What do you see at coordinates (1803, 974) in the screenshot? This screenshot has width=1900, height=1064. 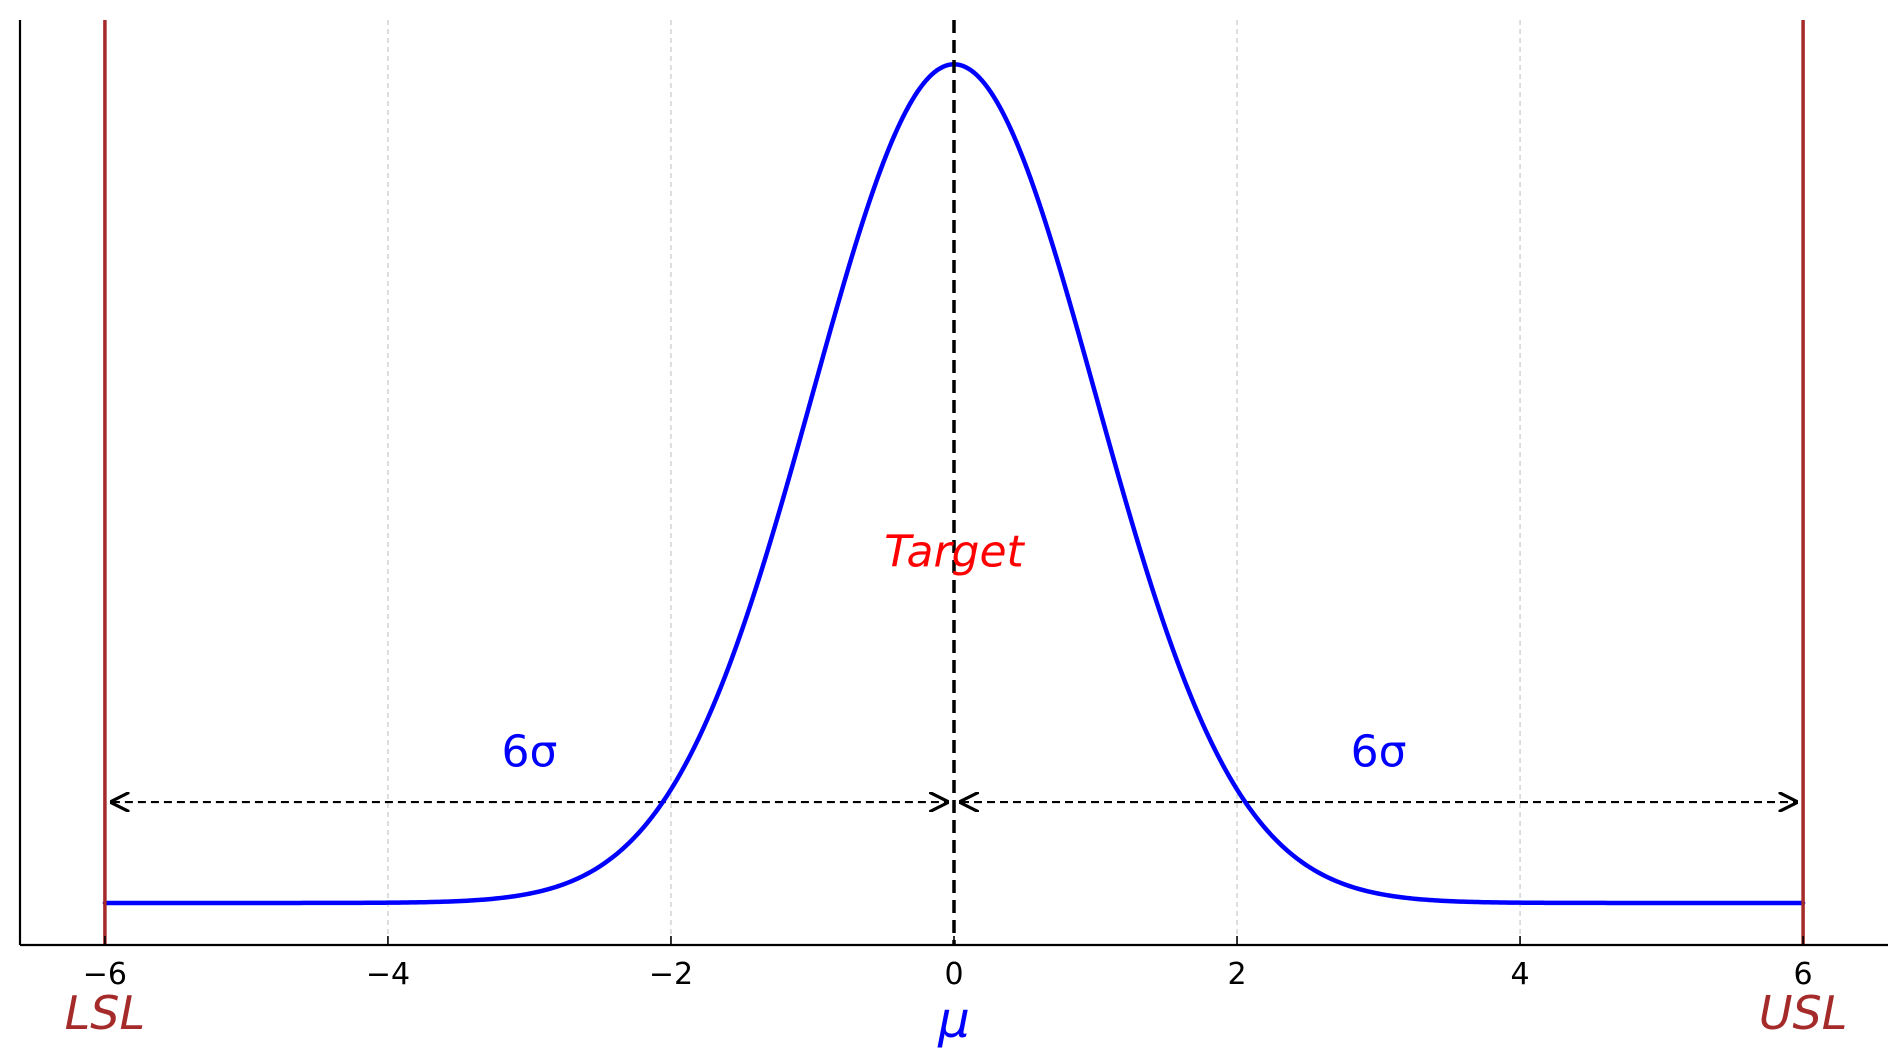 I see `x-tick-label: 6` at bounding box center [1803, 974].